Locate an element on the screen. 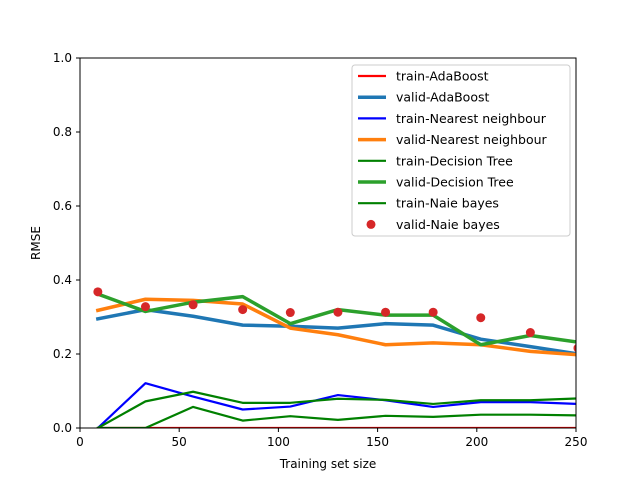 Image resolution: width=640 pixels, height=480 pixels. x-axis: 0 50 100 150 200 250 is located at coordinates (331, 438).